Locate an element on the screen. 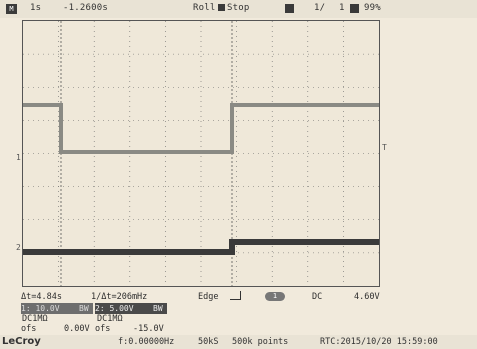 The height and width of the screenshot is (349, 477). mode-stop: Stop is located at coordinates (238, 8).